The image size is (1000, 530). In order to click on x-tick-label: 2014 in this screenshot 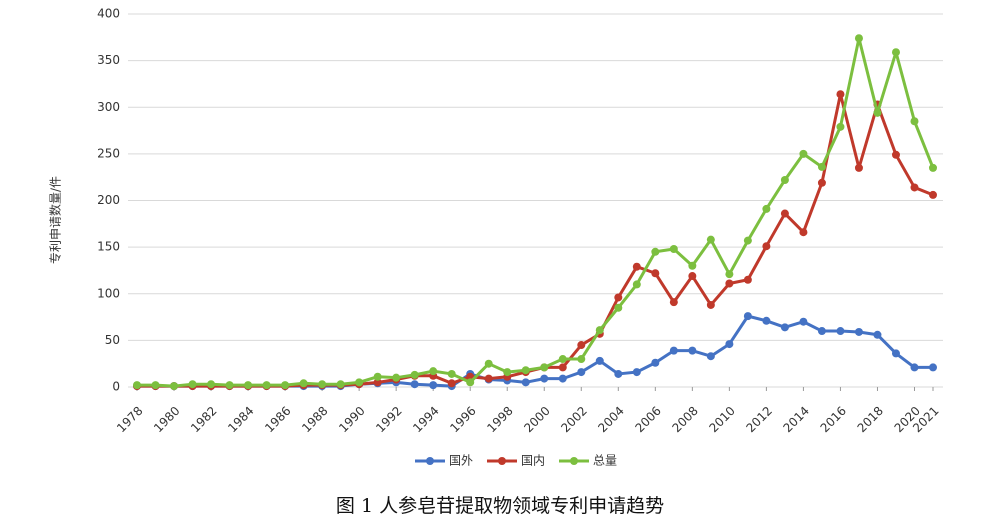, I will do `click(796, 419)`.